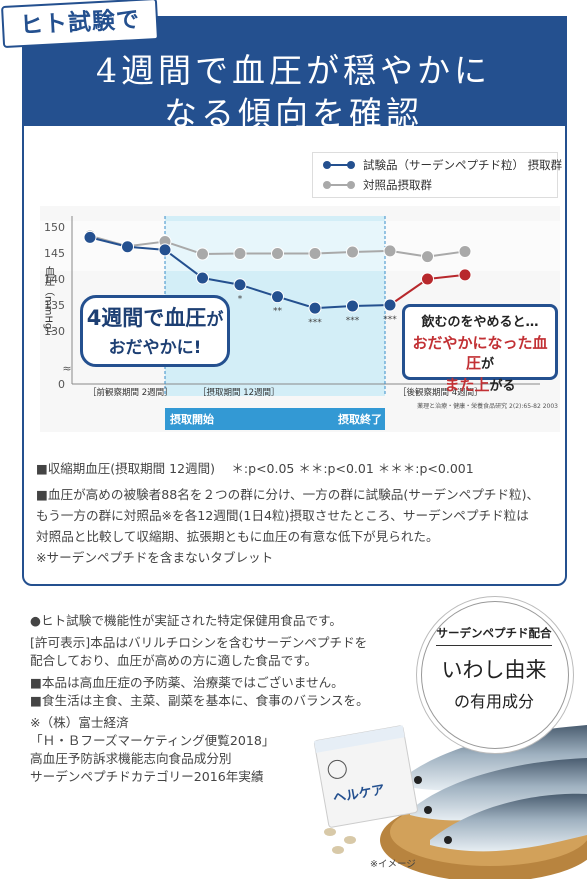 The width and height of the screenshot is (587, 879). I want to click on callout-four-weeks: 4週間で血圧が おだやかに!, so click(155, 331).